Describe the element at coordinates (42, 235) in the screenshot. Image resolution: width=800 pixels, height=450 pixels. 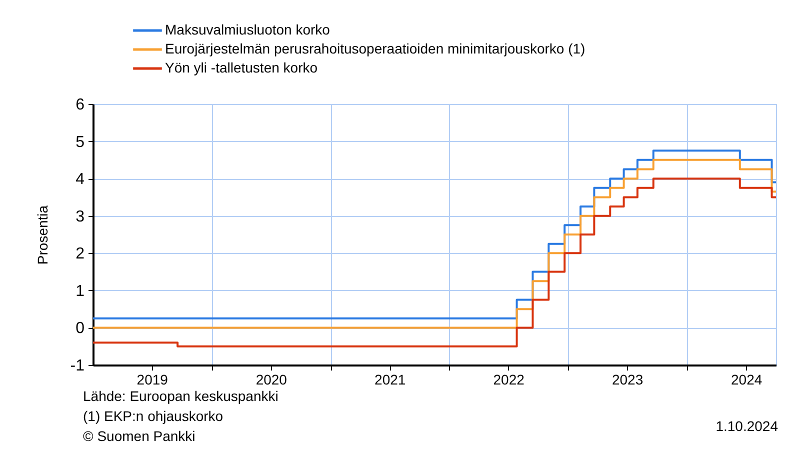
I see `y-axis-title: Prosentia` at that location.